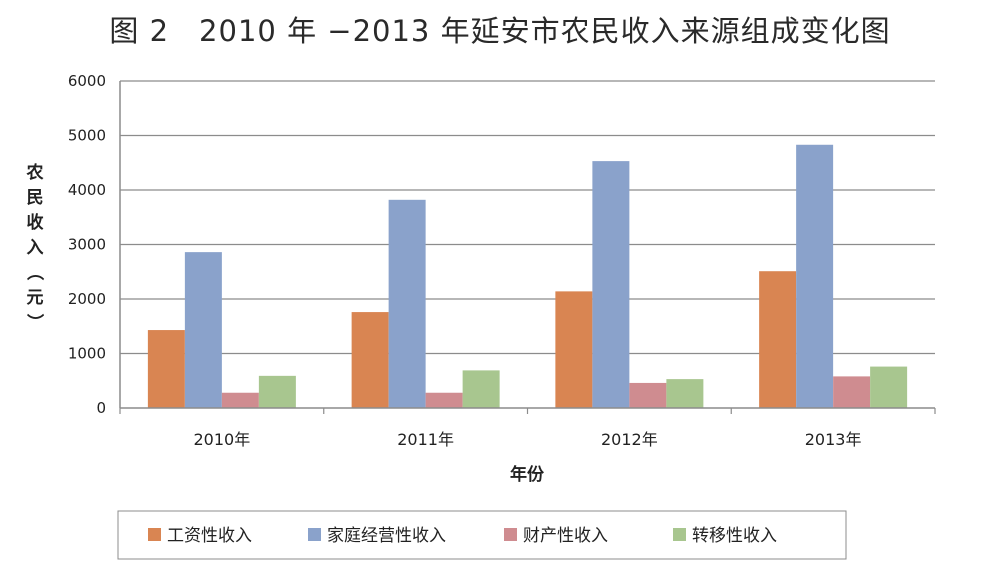 This screenshot has width=1000, height=575. I want to click on bar-2010年-工资性收入, so click(166, 369).